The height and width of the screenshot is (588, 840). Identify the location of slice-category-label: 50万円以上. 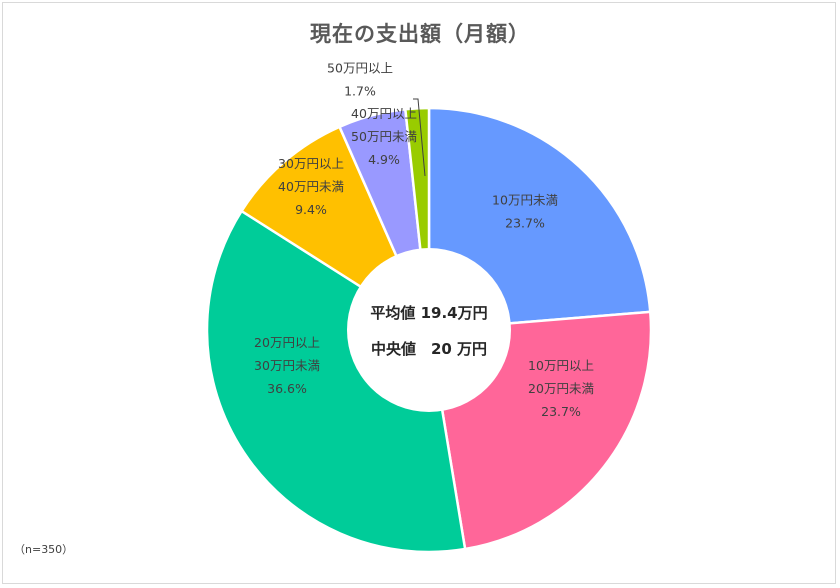
(360, 68).